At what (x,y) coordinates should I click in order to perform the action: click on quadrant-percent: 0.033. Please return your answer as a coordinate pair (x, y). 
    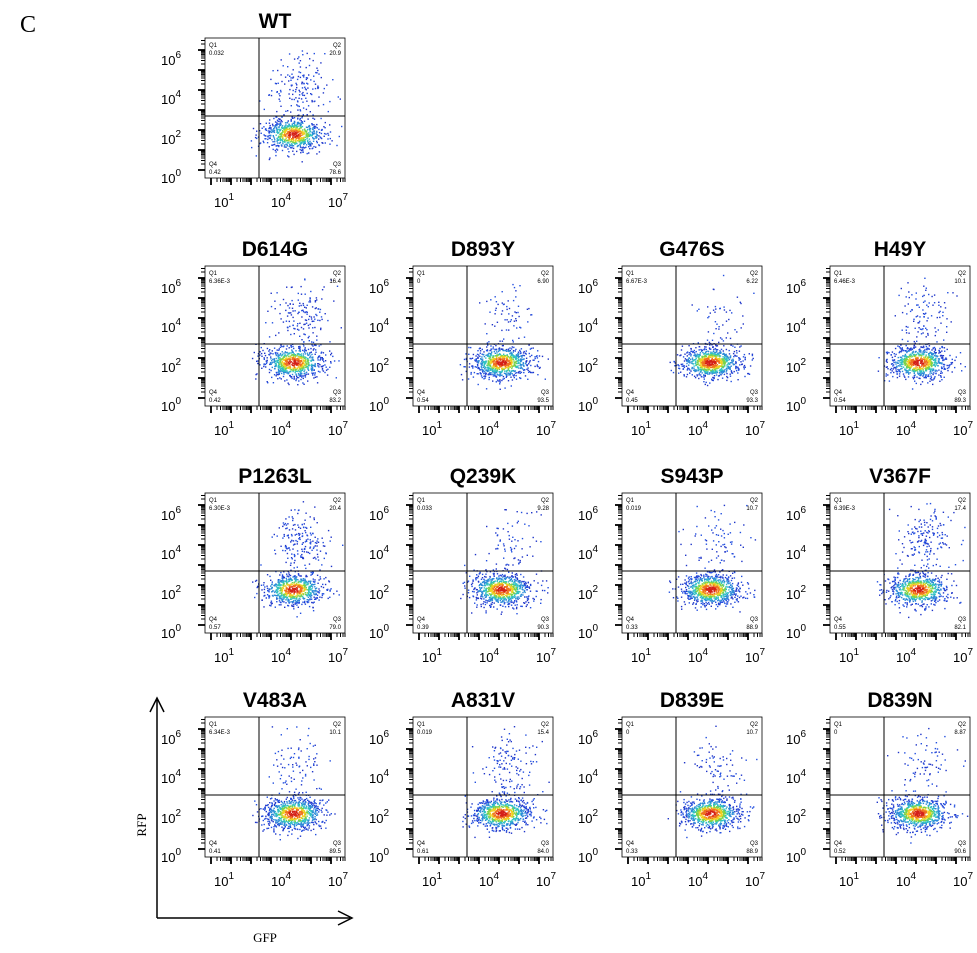
    Looking at the image, I should click on (425, 509).